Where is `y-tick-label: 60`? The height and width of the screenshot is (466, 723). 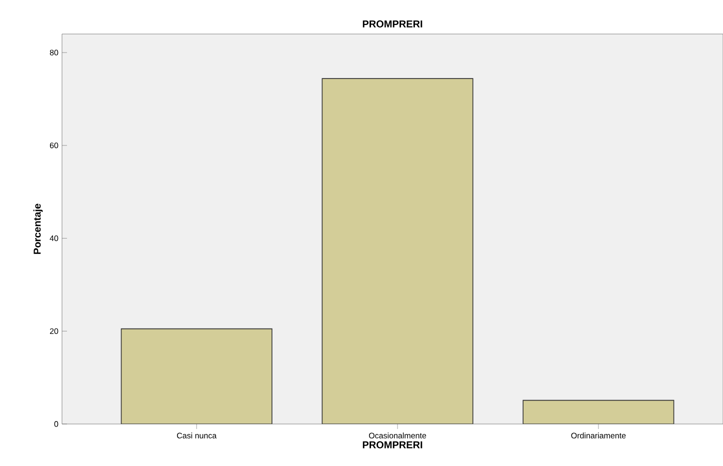
y-tick-label: 60 is located at coordinates (54, 145).